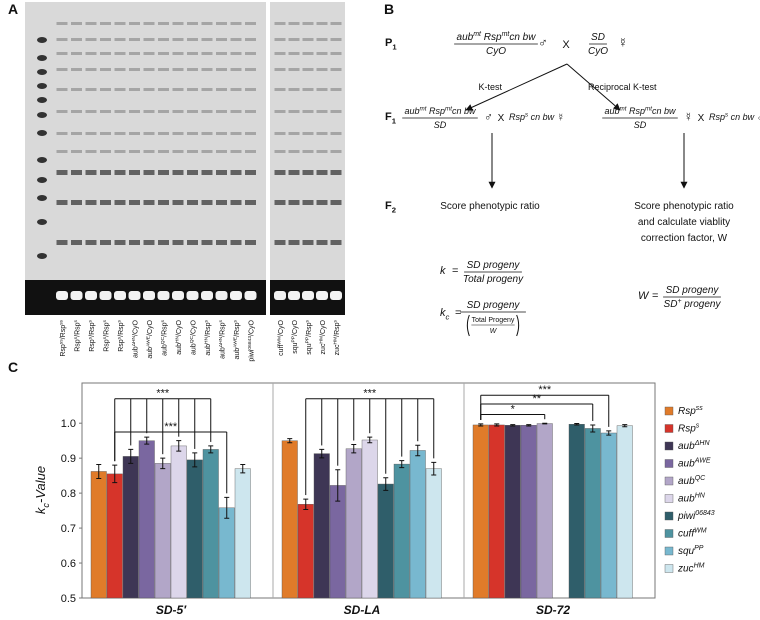 The image size is (760, 620). What do you see at coordinates (280, 337) in the screenshot?
I see `lane-label: cuffWM/CyO` at bounding box center [280, 337].